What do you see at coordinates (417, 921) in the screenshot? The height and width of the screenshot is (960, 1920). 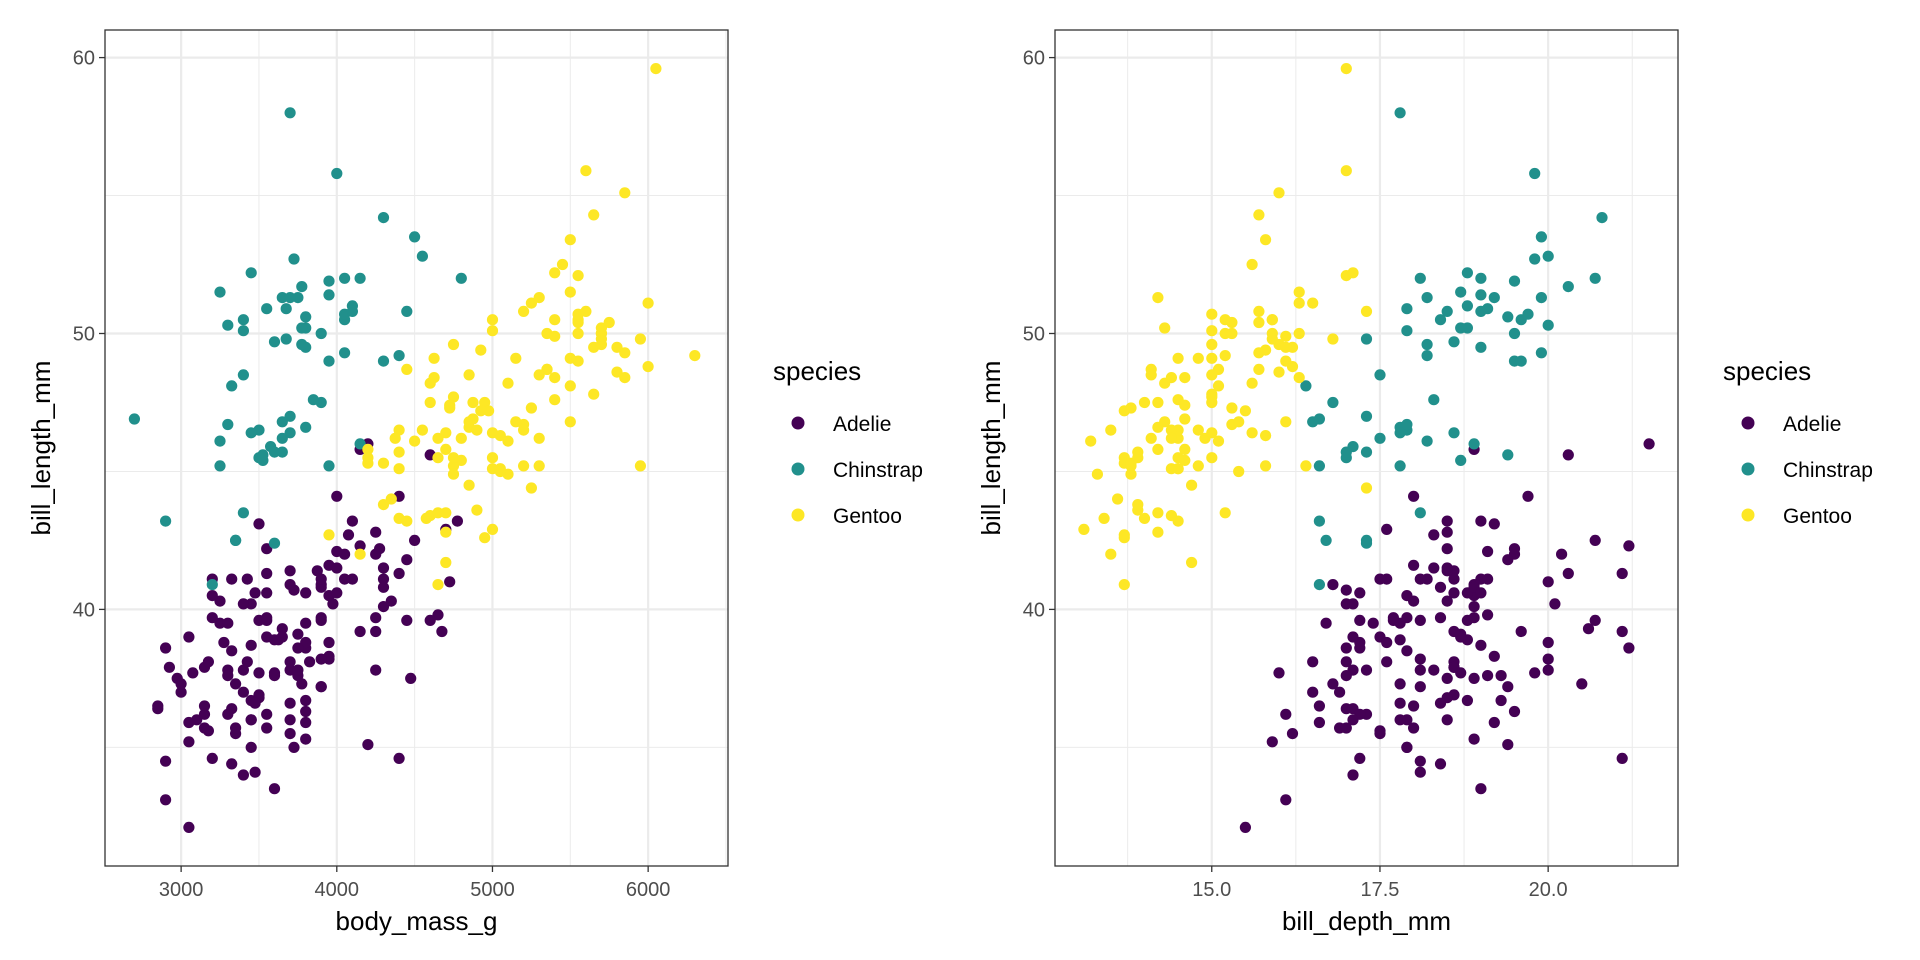 I see `x-axis-title: body_mass_g` at bounding box center [417, 921].